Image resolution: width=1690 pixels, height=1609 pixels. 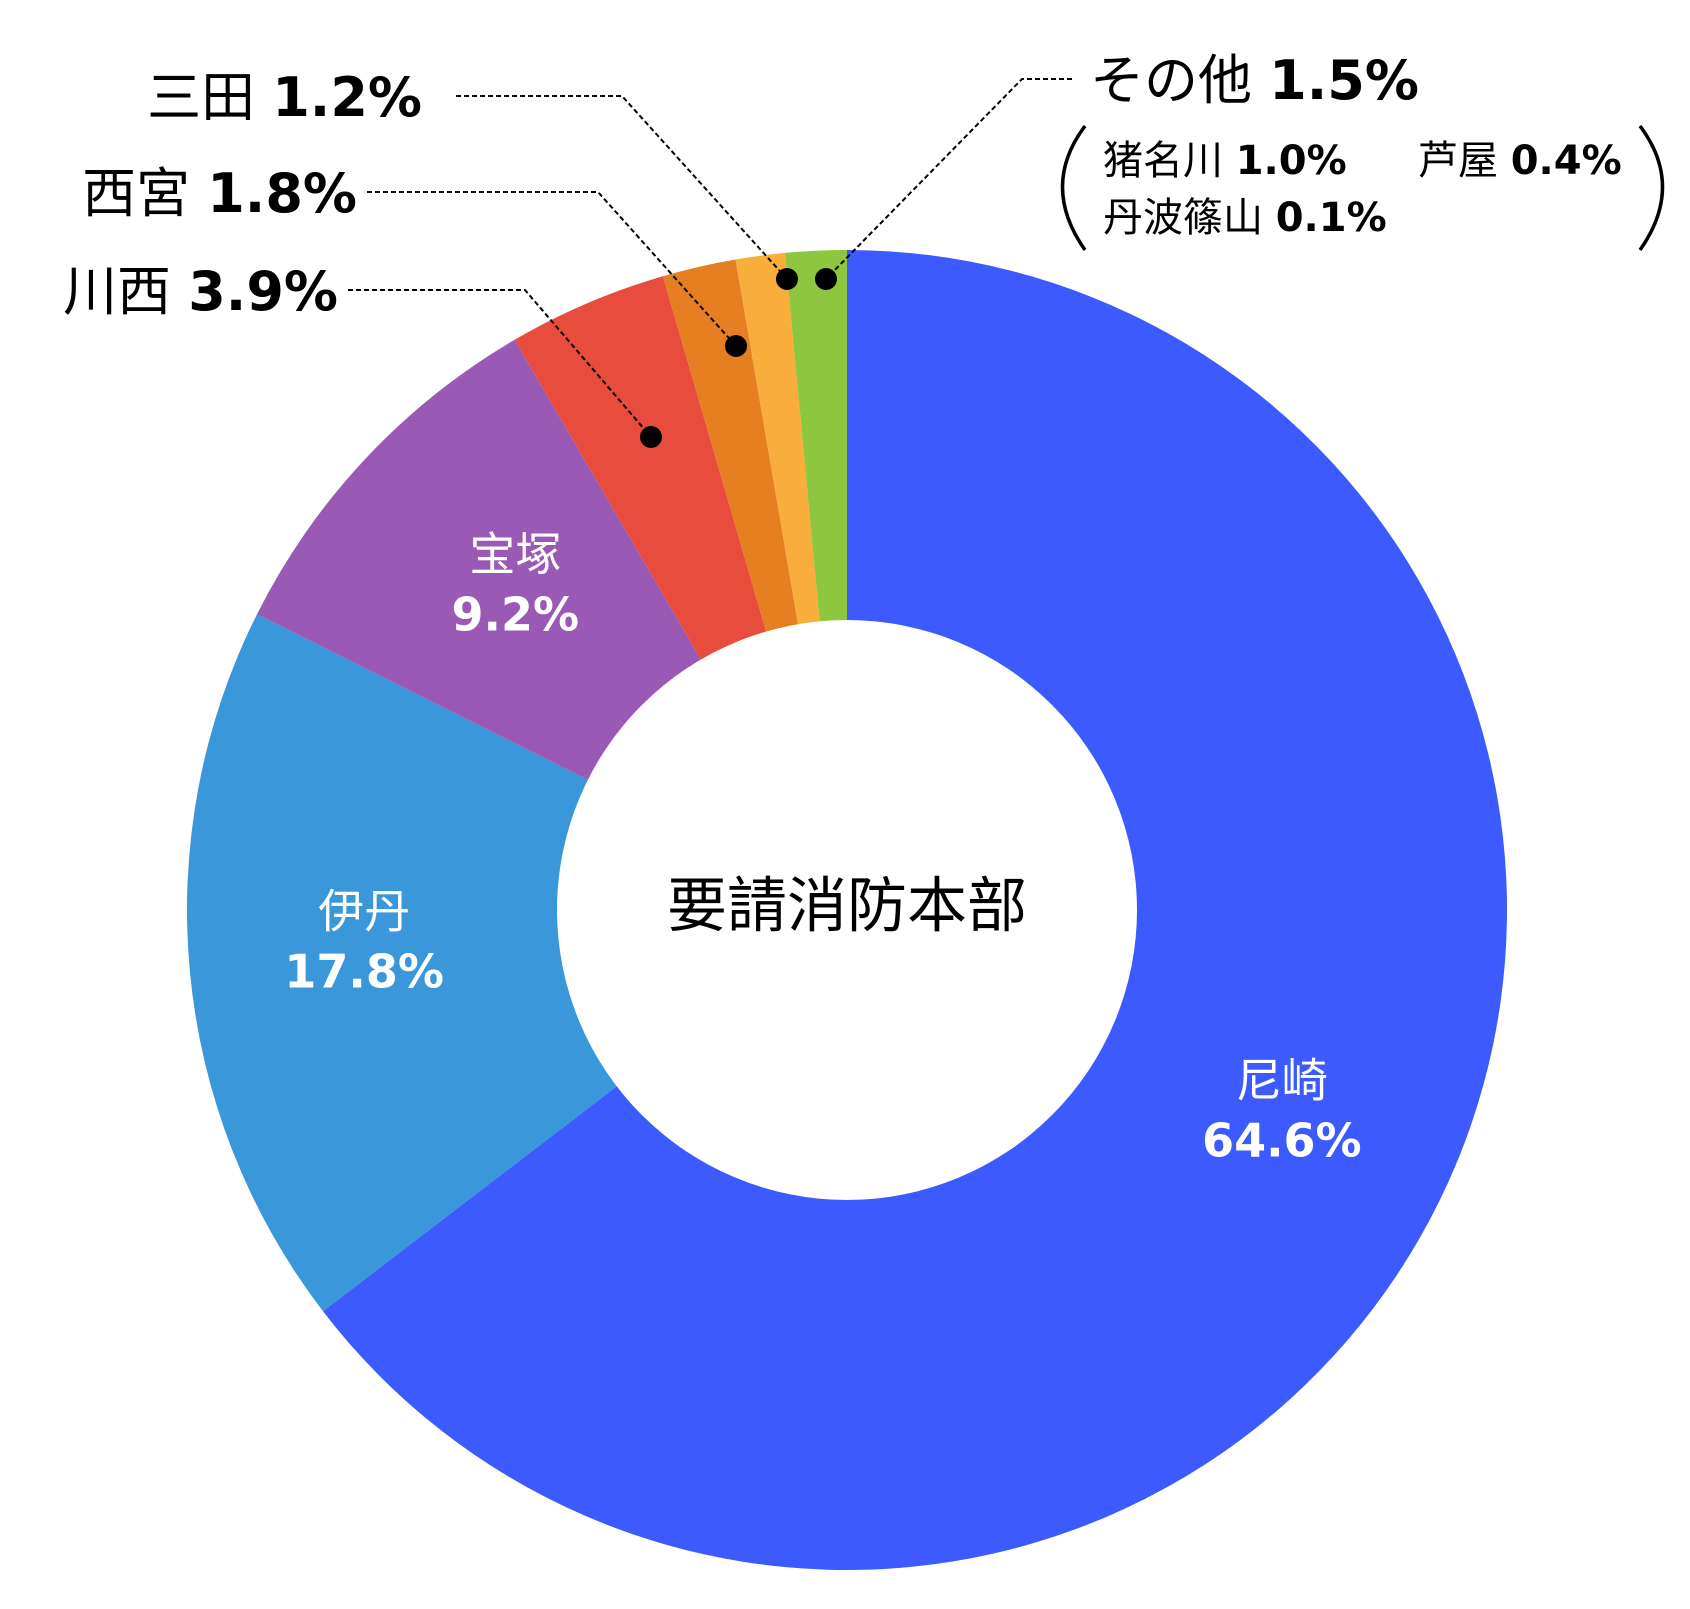 I want to click on outer-label-4: 西宮 1.8%, so click(x=219, y=193).